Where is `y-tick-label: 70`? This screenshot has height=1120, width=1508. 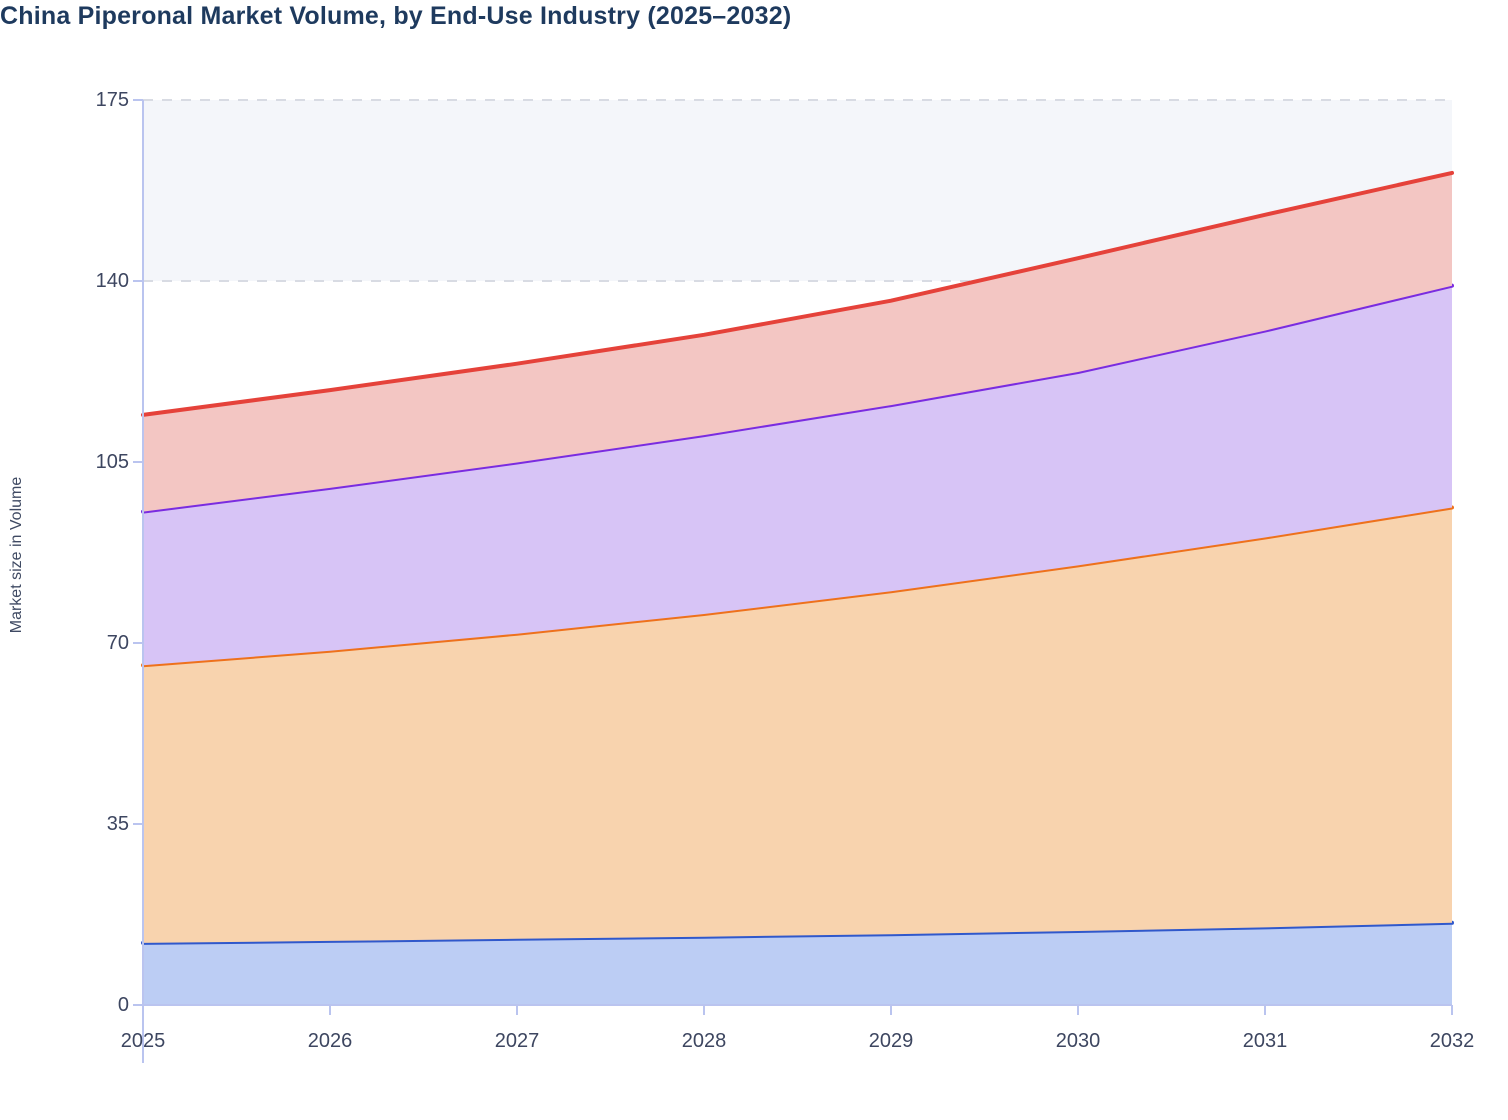 y-tick-label: 70 is located at coordinates (117, 643).